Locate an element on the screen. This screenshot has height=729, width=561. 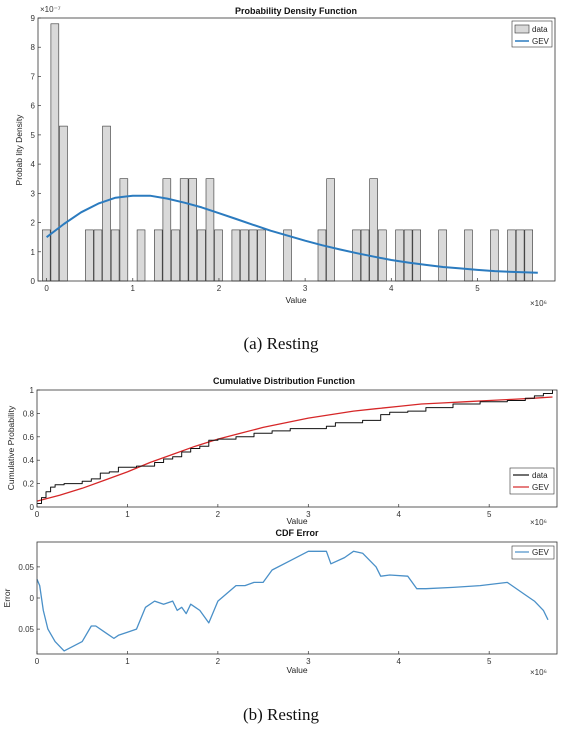
p2-x-tick-label: 5 is located at coordinates (489, 514).